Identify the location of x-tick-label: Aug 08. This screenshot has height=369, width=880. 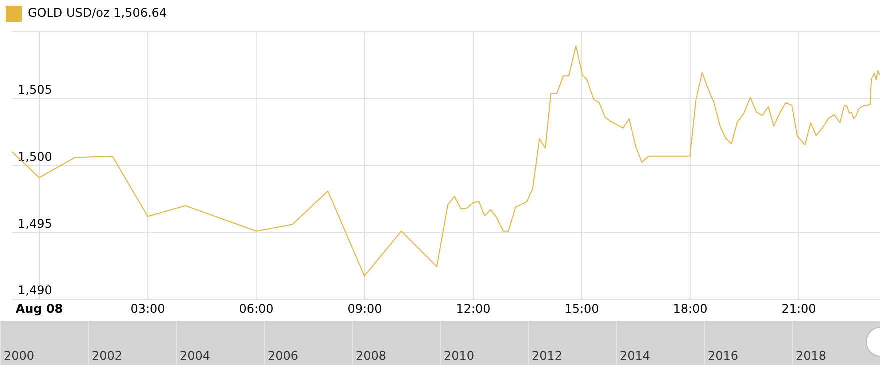
(40, 309).